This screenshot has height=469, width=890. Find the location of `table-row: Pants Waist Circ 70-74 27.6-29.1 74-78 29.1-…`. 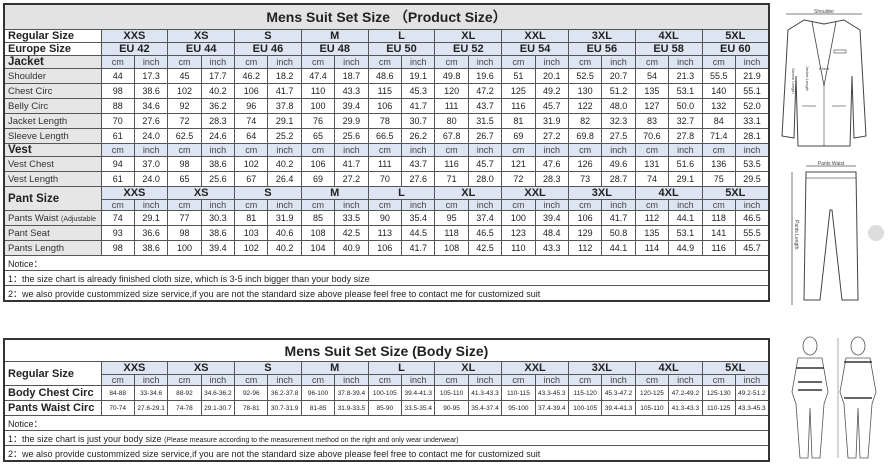

table-row: Pants Waist Circ 70-74 27.6-29.1 74-78 29.1-… is located at coordinates (386, 408).